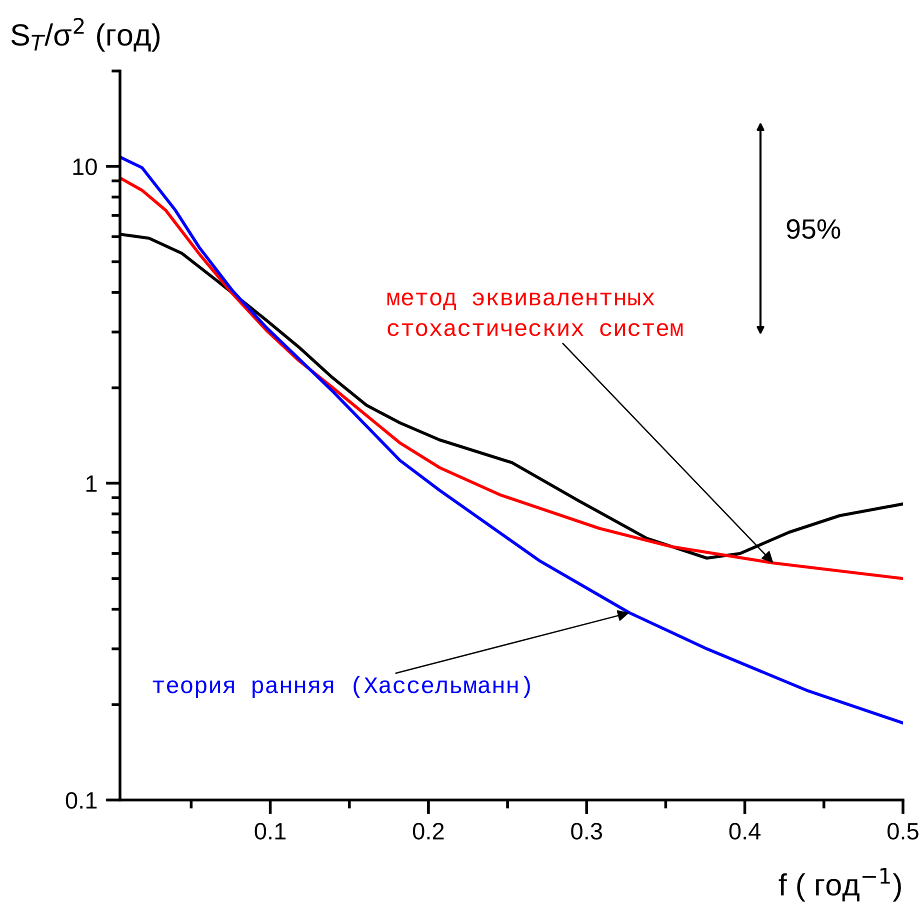  I want to click on y-tick-label: 0.1, so click(81, 800).